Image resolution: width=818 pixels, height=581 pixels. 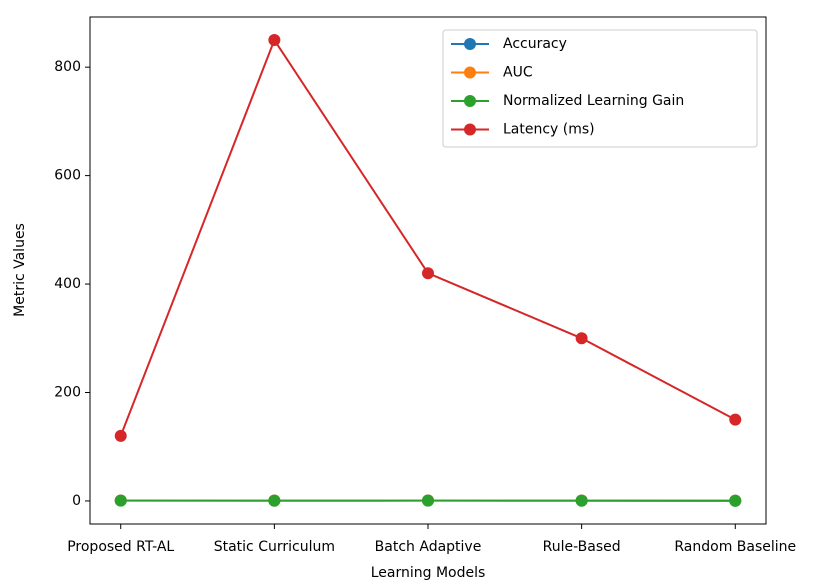 I want to click on y-tick-label: 200, so click(x=67, y=393).